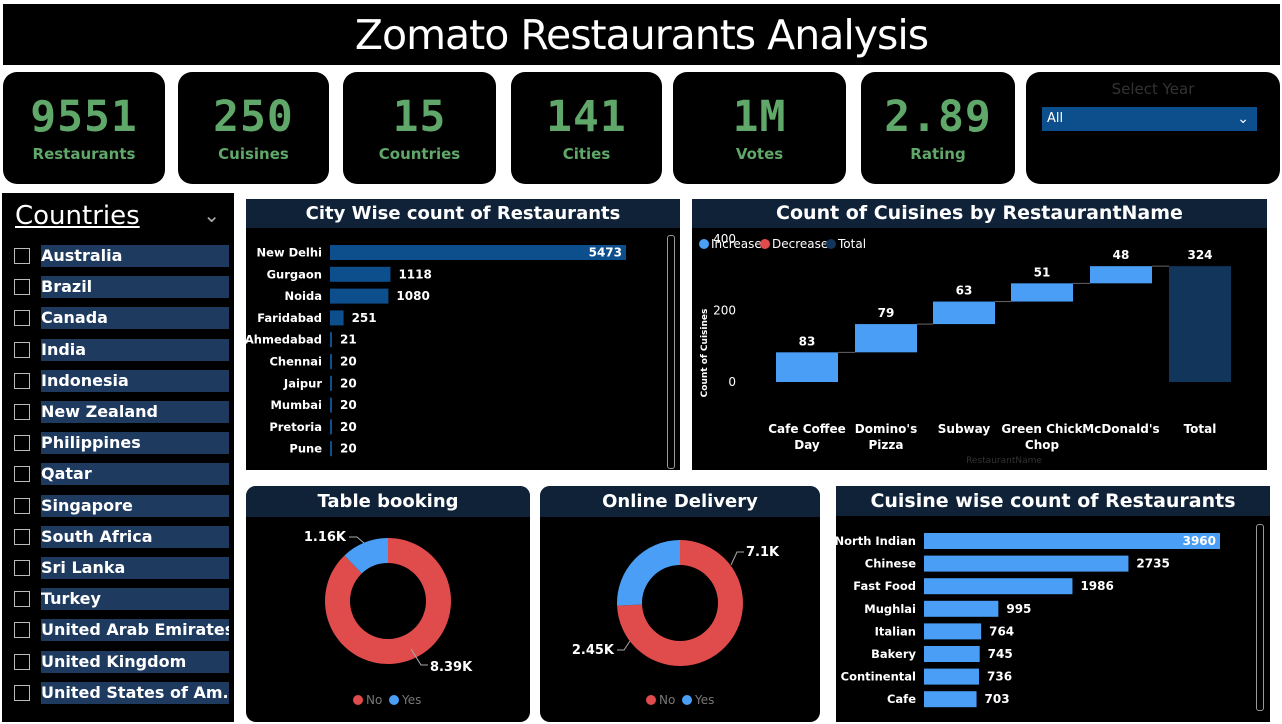 This screenshot has height=724, width=1282. Describe the element at coordinates (999, 677) in the screenshot. I see `data-label: 736` at that location.